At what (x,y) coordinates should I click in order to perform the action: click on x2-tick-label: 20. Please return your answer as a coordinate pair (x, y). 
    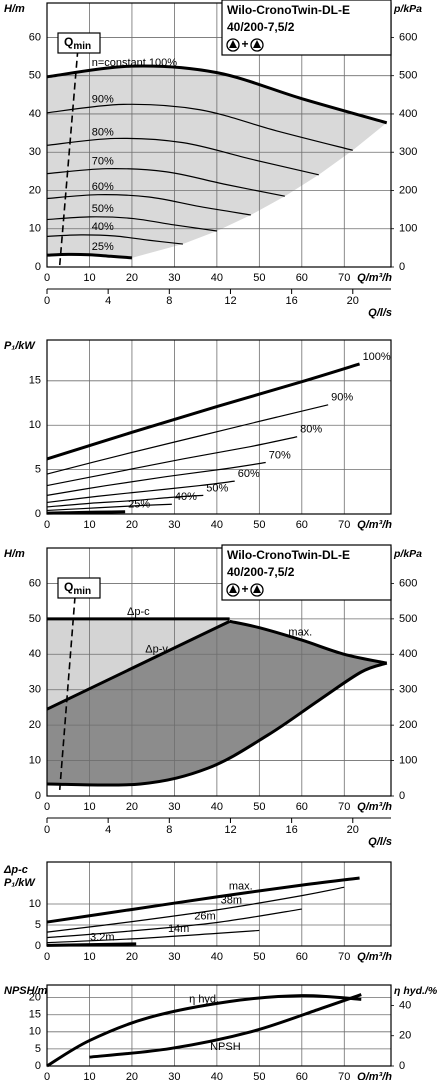
    Looking at the image, I should click on (353, 301).